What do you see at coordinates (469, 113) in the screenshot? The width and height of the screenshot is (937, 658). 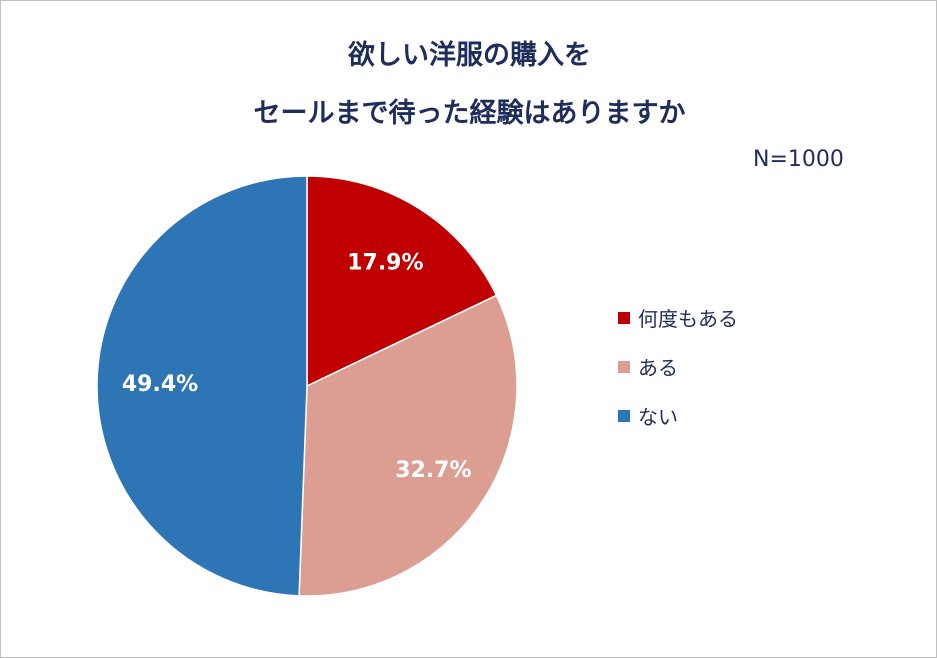 I see `chart-title-line-2: セールまで待った経験はありますか` at bounding box center [469, 113].